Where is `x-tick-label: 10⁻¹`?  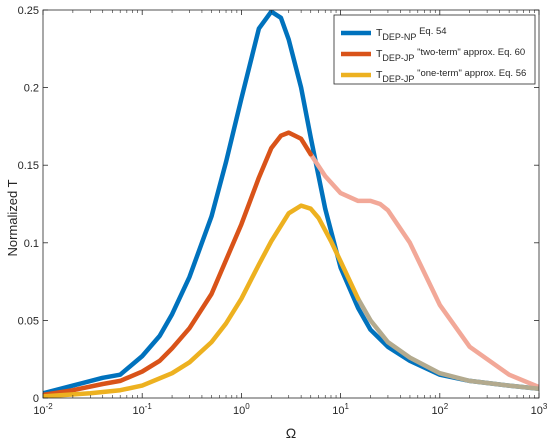 x-tick-label: 10⁻¹ is located at coordinates (143, 409).